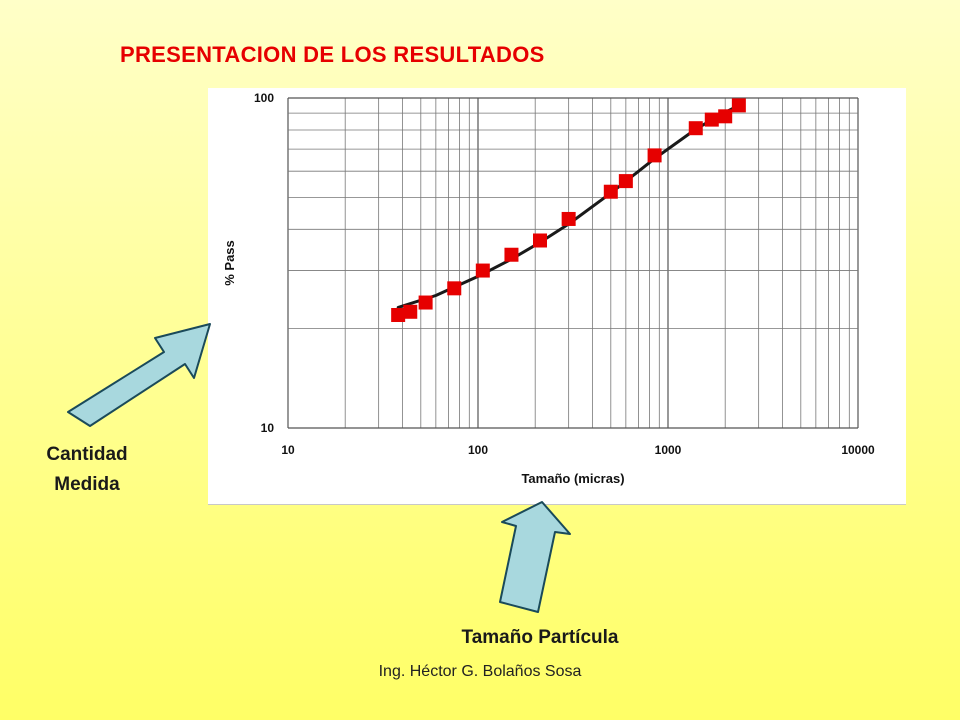  Describe the element at coordinates (535, 557) in the screenshot. I see `arrow-to-x-axis-icon` at that location.